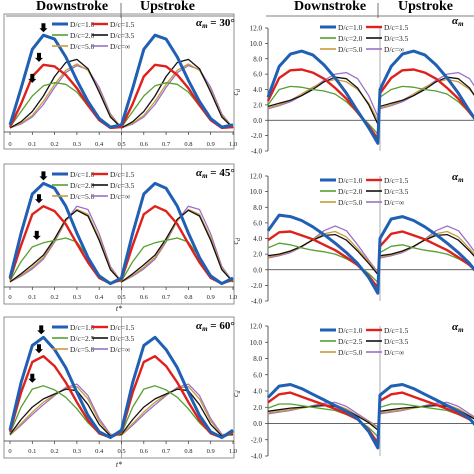 This screenshot has height=474, width=474. Describe the element at coordinates (167, 7) in the screenshot. I see `upstroke-label: Upstroke` at that location.